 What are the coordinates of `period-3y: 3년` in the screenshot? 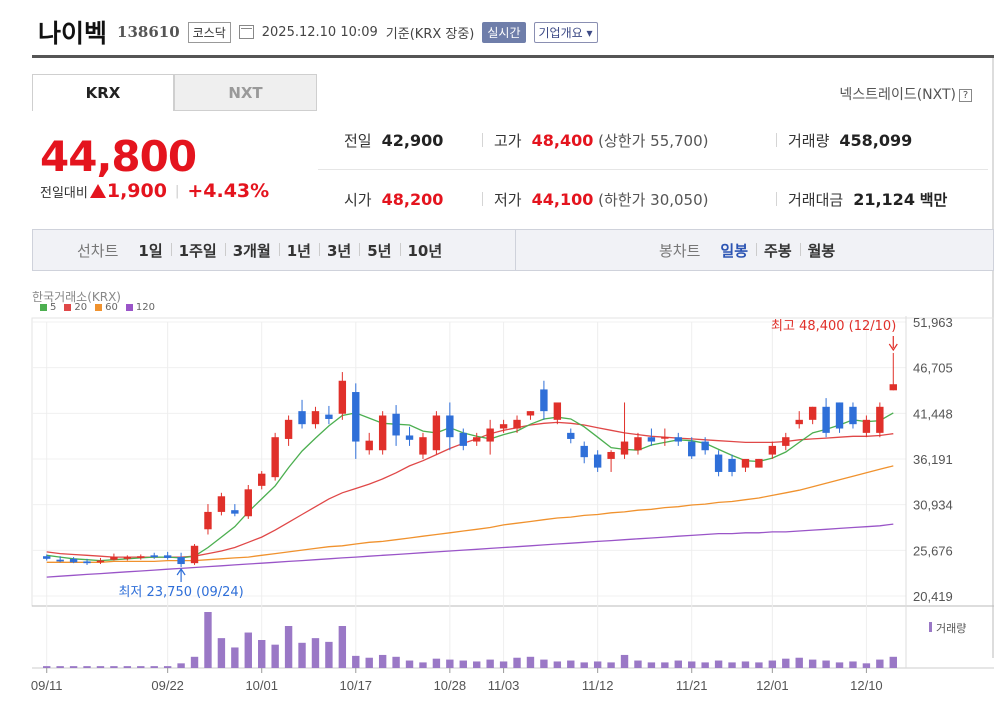 It's located at (339, 250).